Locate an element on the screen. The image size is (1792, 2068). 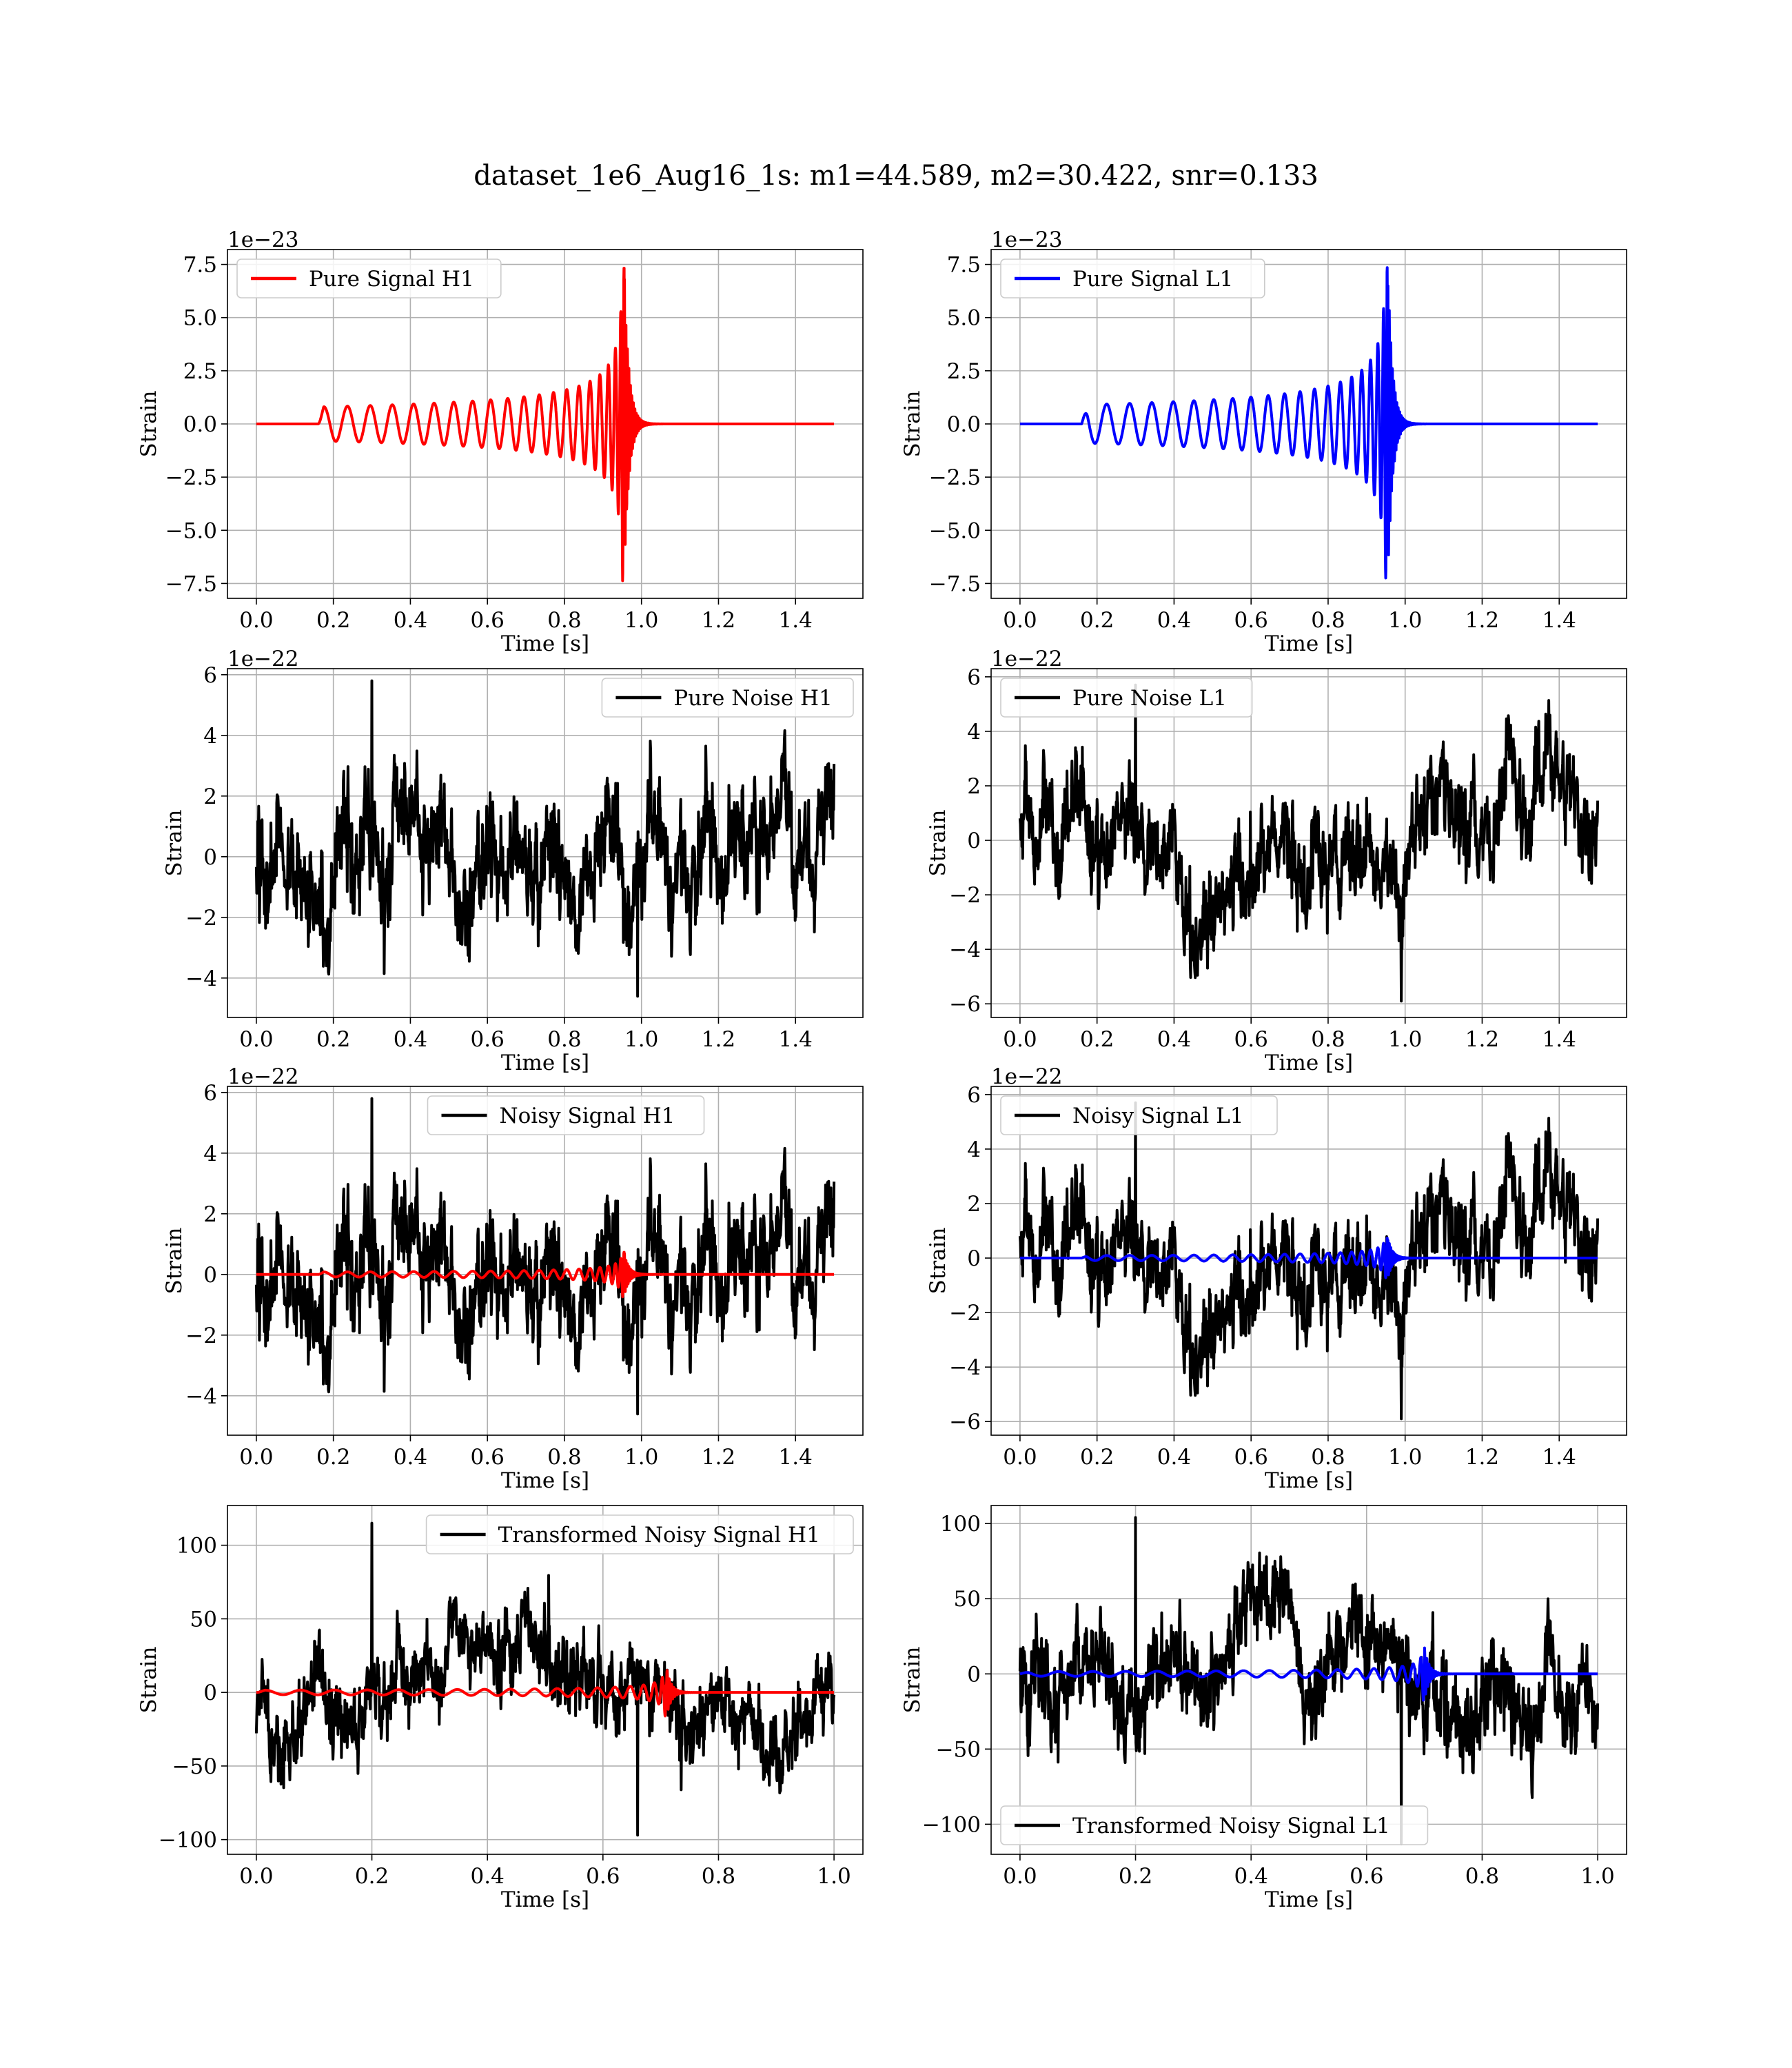
series-line-transformed-noisy-signal-l1 is located at coordinates (1309, 1680).